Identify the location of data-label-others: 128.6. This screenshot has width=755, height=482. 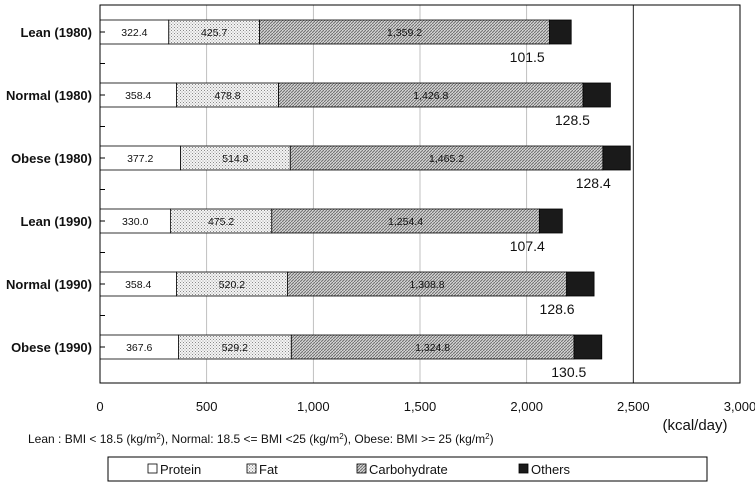
(557, 309).